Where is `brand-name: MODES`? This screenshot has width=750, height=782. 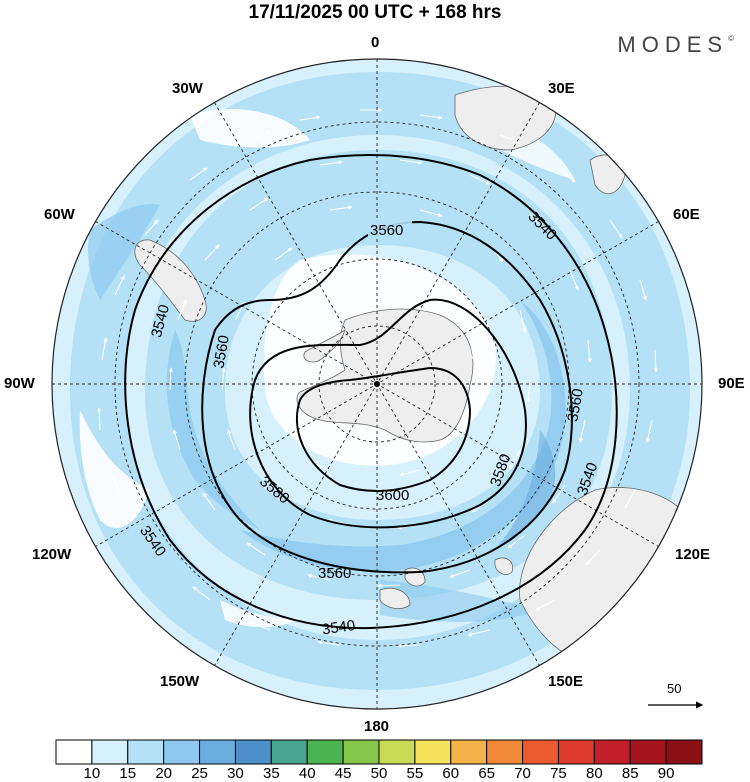 brand-name: MODES is located at coordinates (673, 44).